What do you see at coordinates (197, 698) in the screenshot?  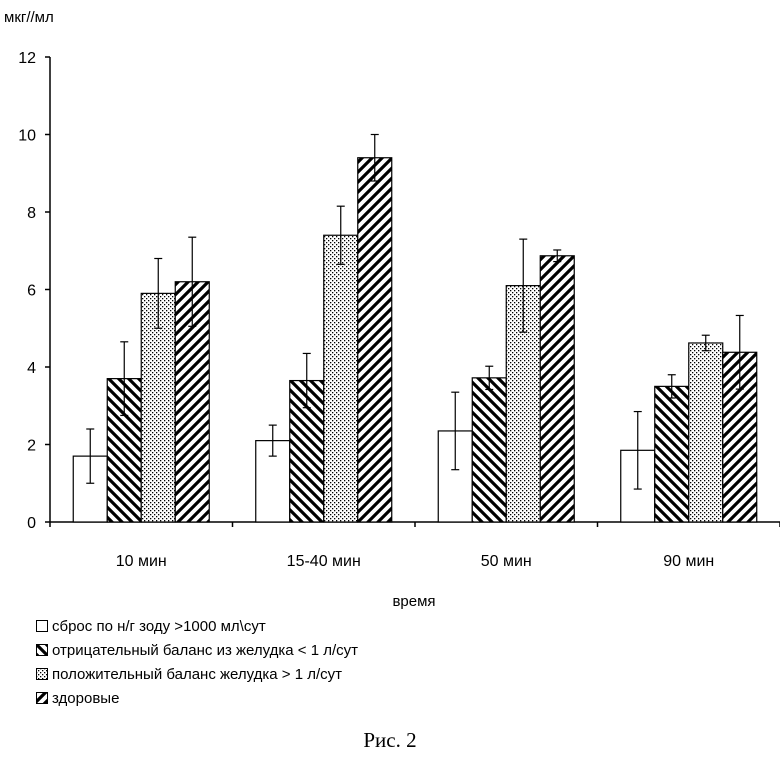 I see `legend-item: здоровые` at bounding box center [197, 698].